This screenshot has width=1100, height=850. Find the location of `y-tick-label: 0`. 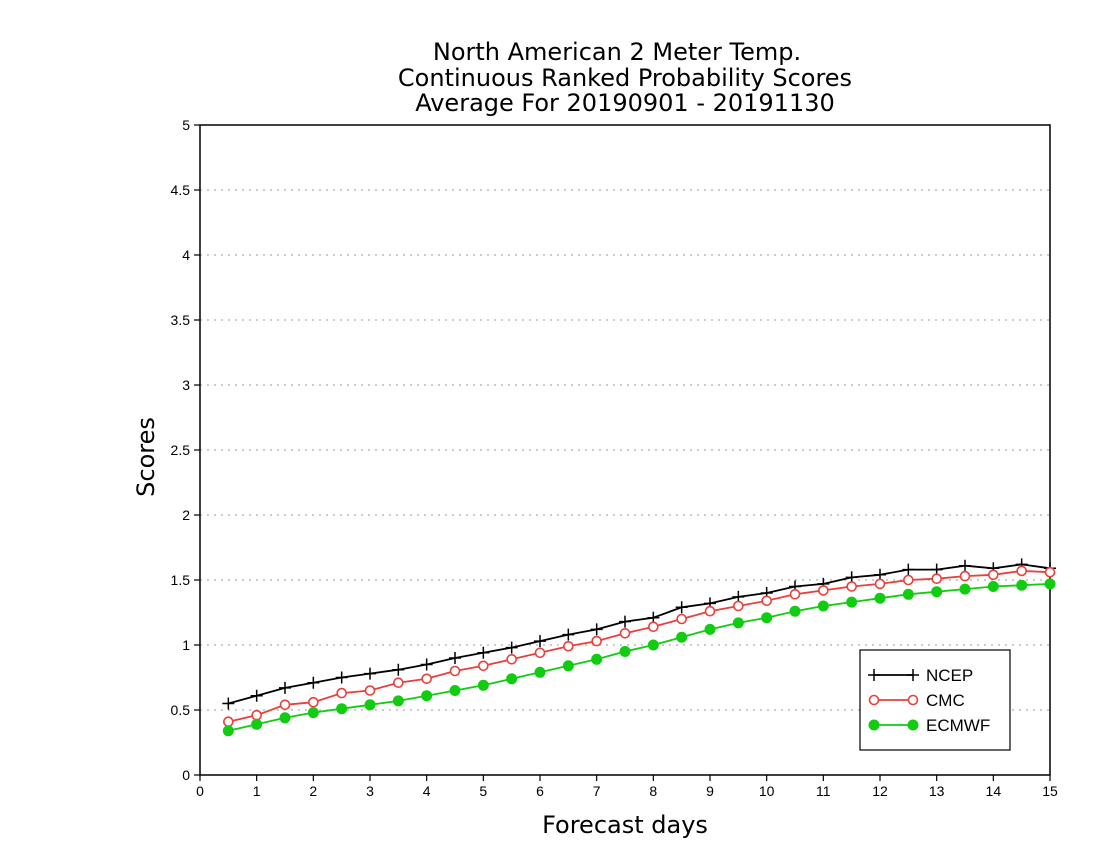

y-tick-label: 0 is located at coordinates (186, 775).